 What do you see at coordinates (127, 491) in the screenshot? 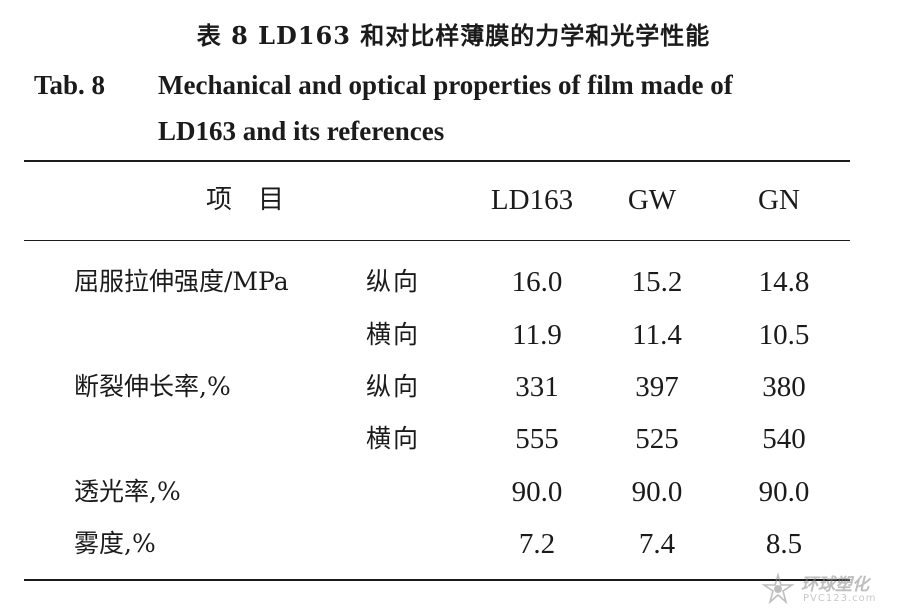
I see `row-property-label: 透光率,%` at bounding box center [127, 491].